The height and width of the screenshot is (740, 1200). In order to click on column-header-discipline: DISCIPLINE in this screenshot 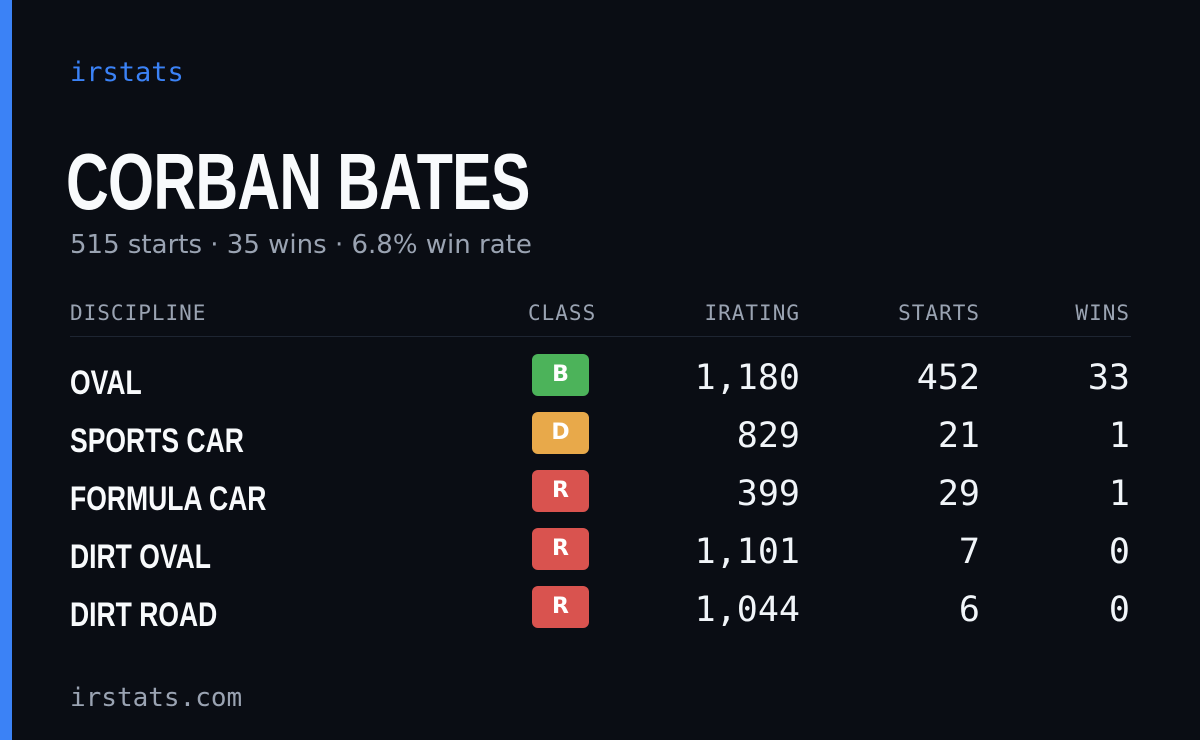, I will do `click(138, 313)`.